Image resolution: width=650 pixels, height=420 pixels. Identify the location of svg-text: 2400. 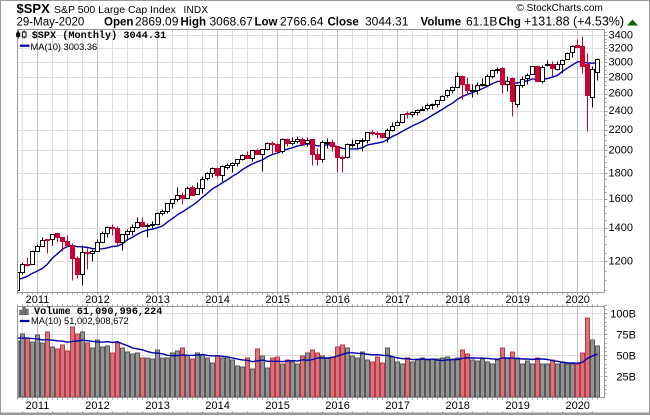
(621, 111).